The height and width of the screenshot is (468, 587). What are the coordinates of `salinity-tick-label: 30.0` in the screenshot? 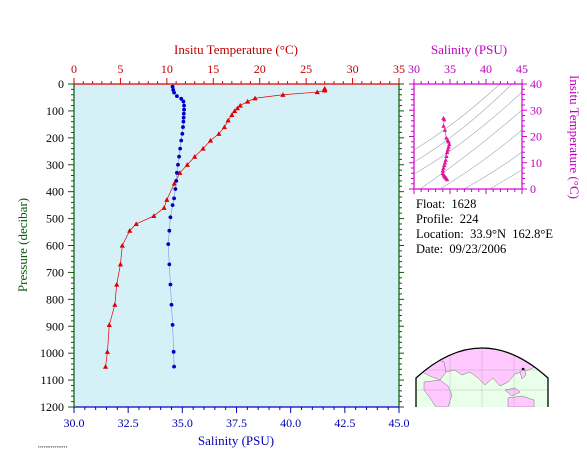 It's located at (74, 423).